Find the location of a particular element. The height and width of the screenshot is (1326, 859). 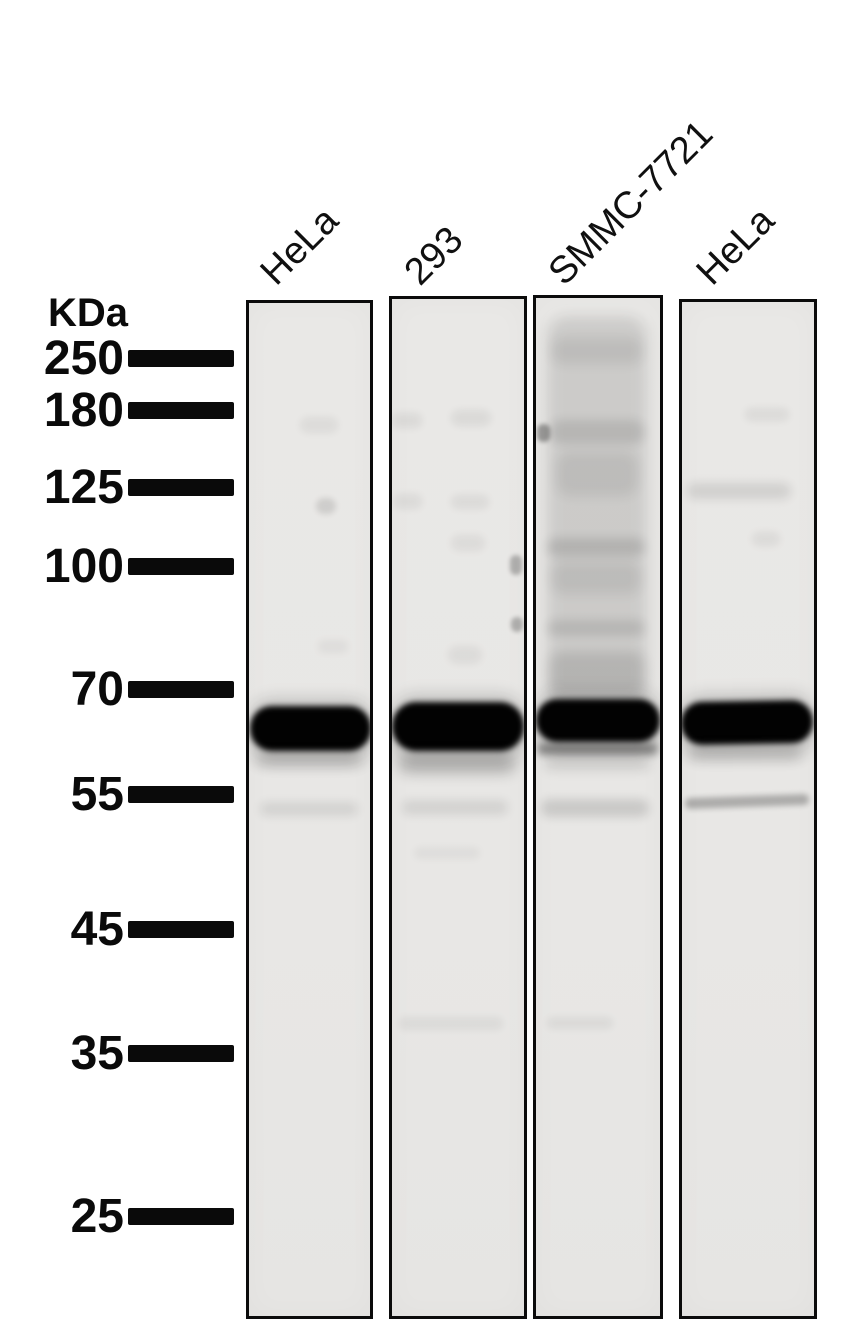

ladder-label: 55 is located at coordinates (97, 794).